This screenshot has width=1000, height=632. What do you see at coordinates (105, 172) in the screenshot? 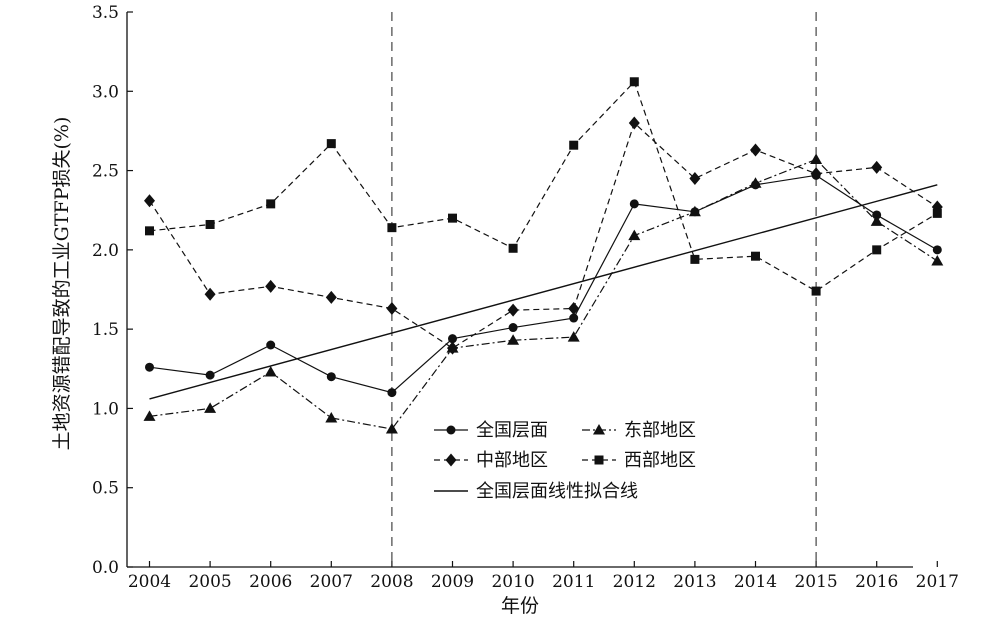
I see `y-tick-label: 2.5` at bounding box center [105, 172].